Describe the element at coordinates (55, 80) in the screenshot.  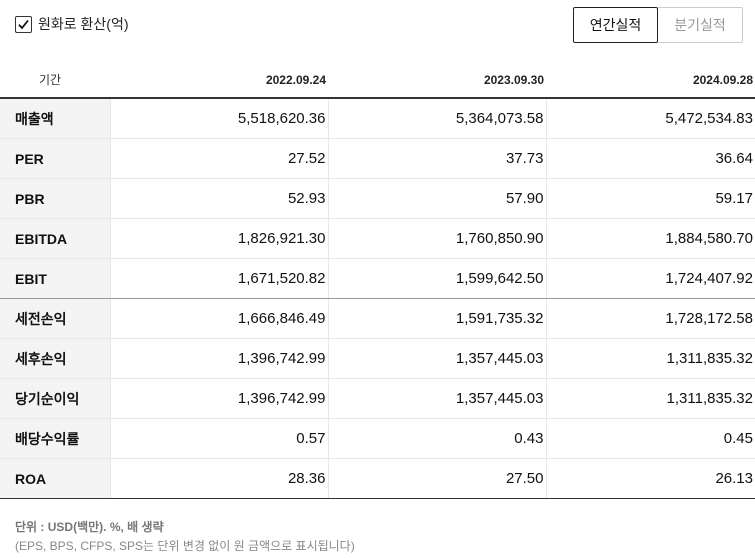
I see `period-header: 기간` at that location.